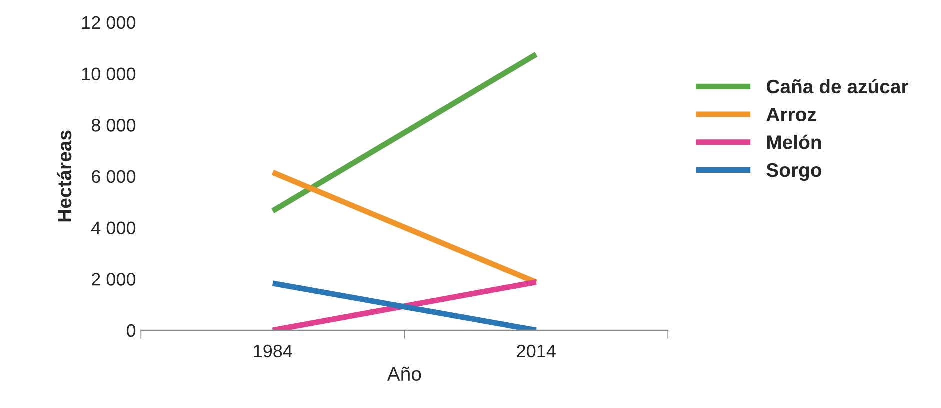  I want to click on legend-label: Arroz, so click(791, 115).